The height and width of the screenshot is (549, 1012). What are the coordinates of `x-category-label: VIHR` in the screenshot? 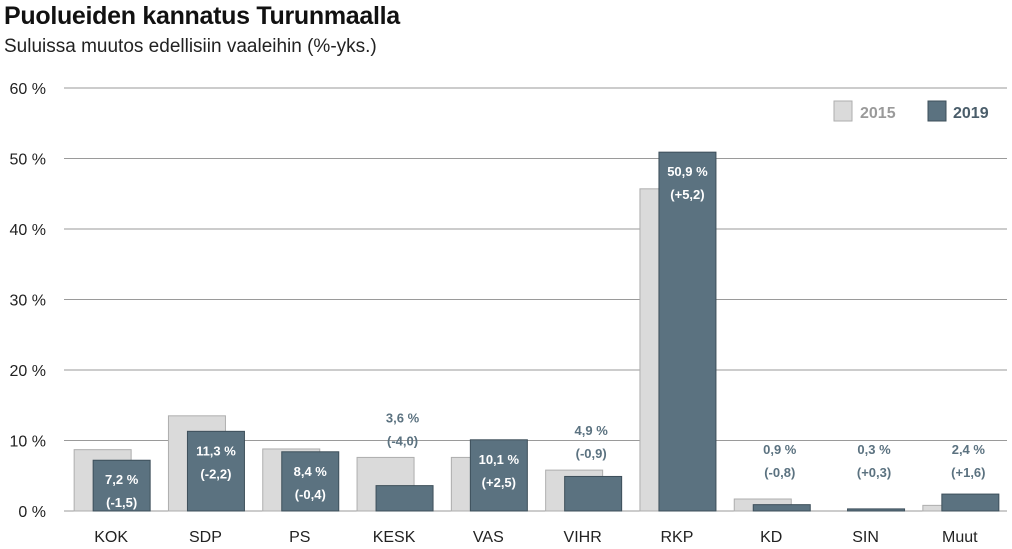 It's located at (583, 537).